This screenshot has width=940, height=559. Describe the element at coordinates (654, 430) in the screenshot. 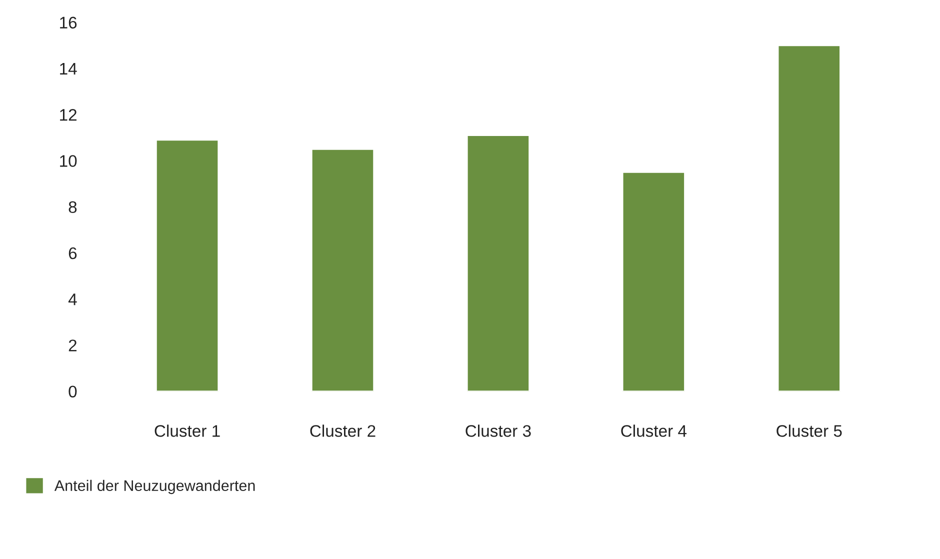

I see `x-tick-label: Cluster 4` at that location.